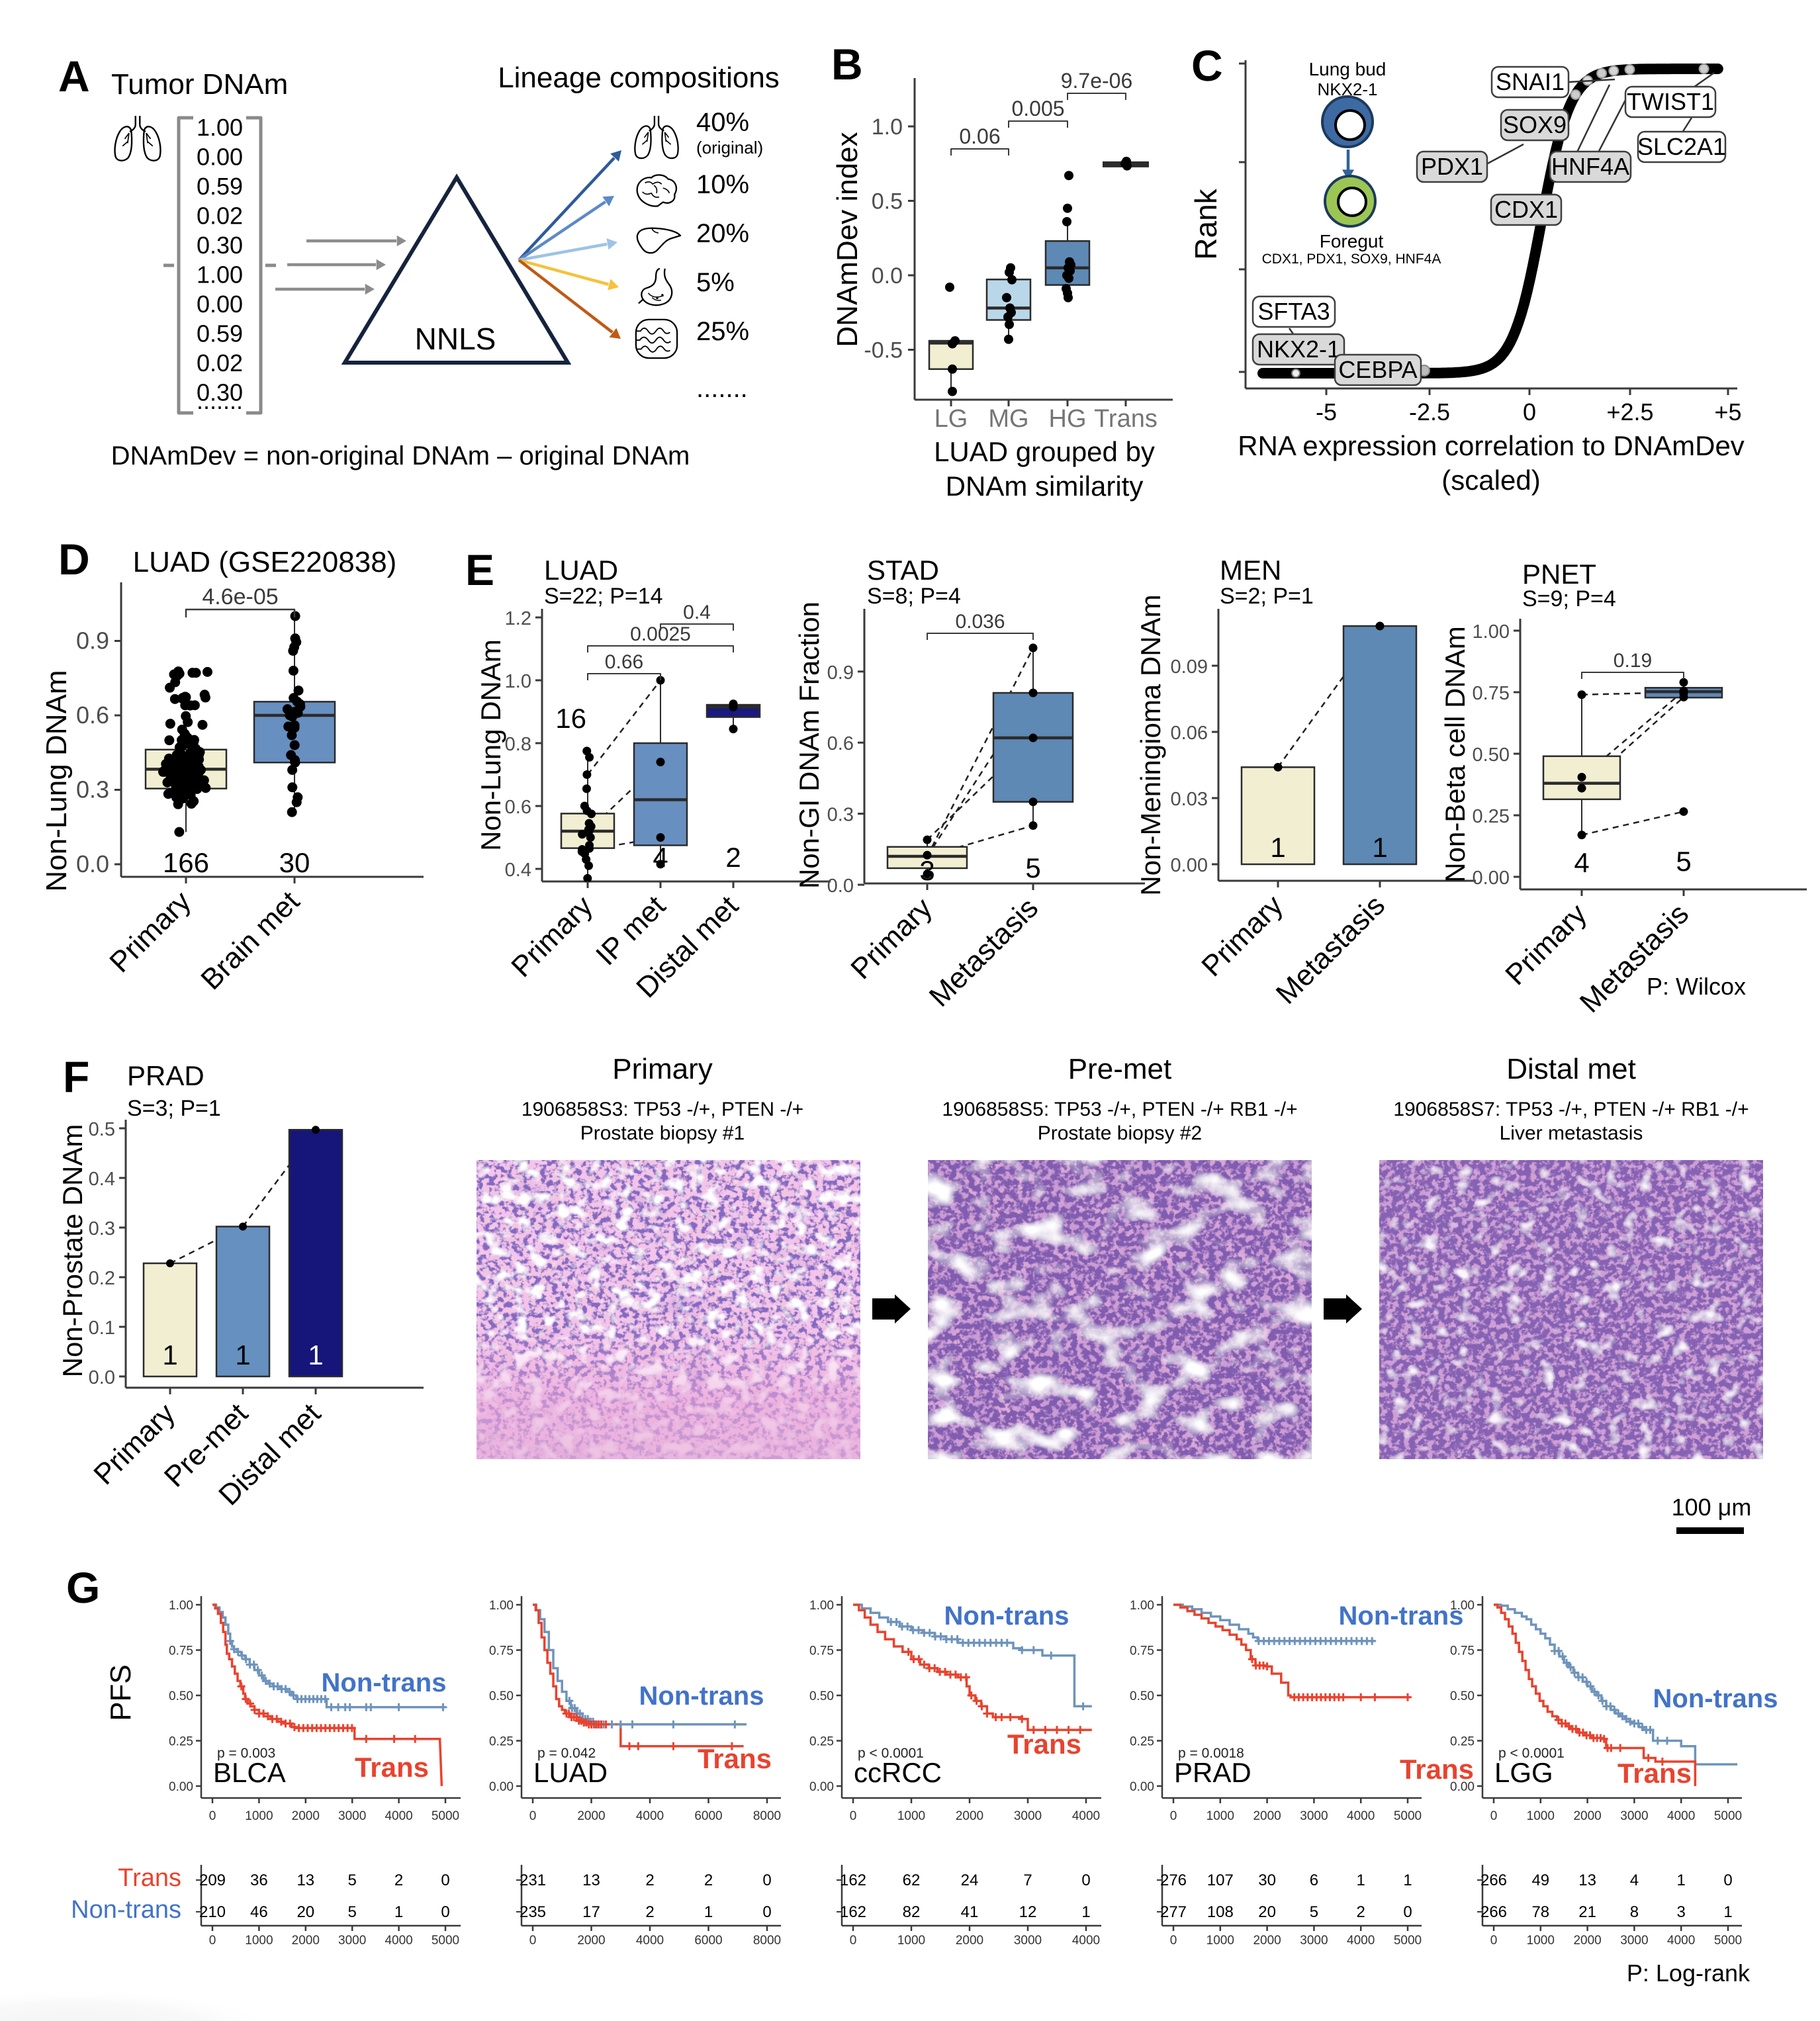 This screenshot has height=2021, width=1820. I want to click on svg-text: +5, so click(1727, 412).